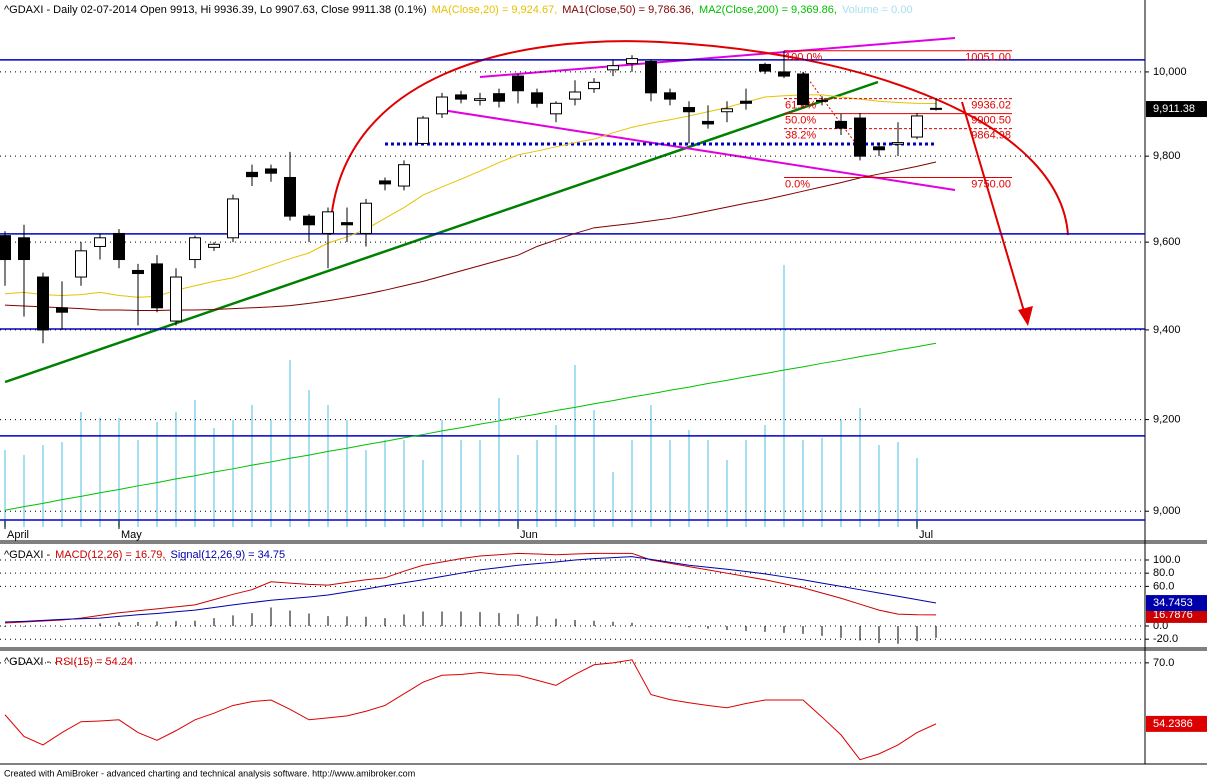  I want to click on fib-percent: 100.0%, so click(804, 58).